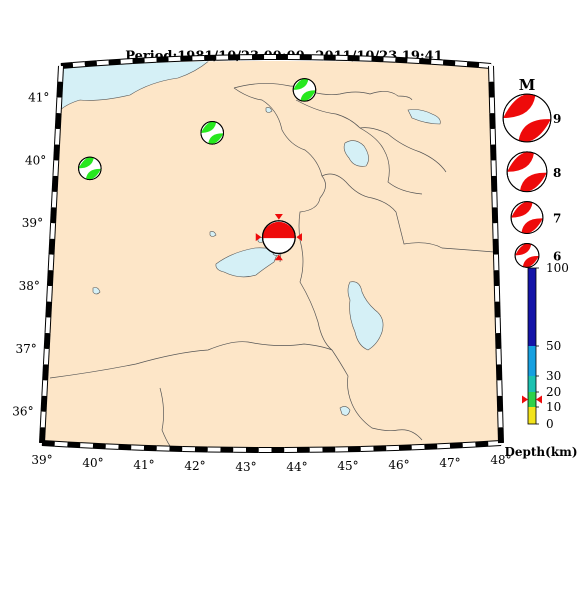 The height and width of the screenshot is (600, 585). Describe the element at coordinates (553, 392) in the screenshot. I see `depth-colorbar-tick-label: 20` at that location.